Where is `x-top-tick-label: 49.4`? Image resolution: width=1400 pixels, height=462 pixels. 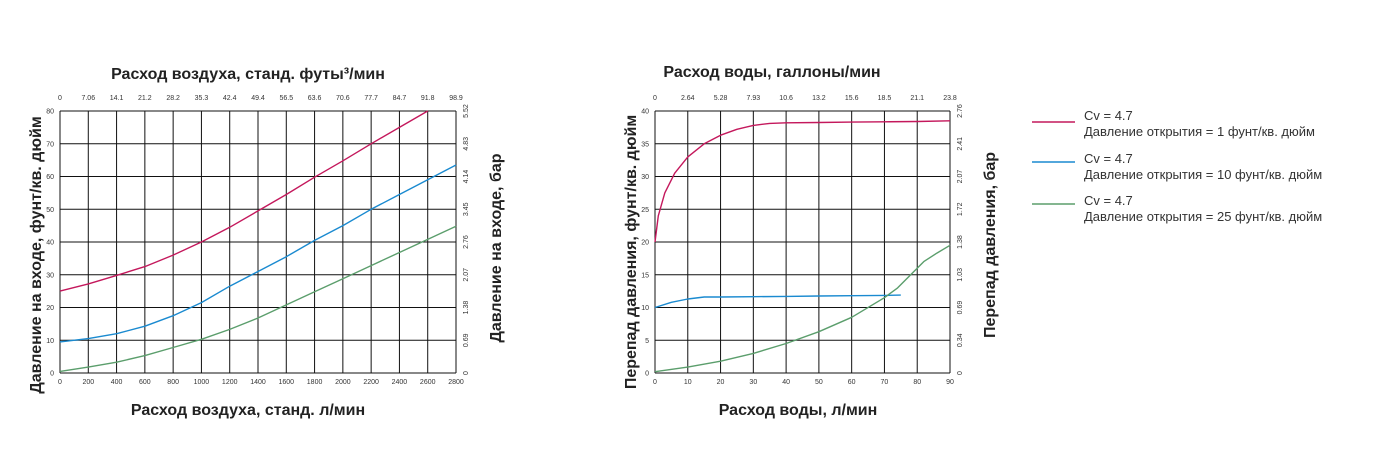
x-top-tick-label: 49.4 is located at coordinates (258, 98).